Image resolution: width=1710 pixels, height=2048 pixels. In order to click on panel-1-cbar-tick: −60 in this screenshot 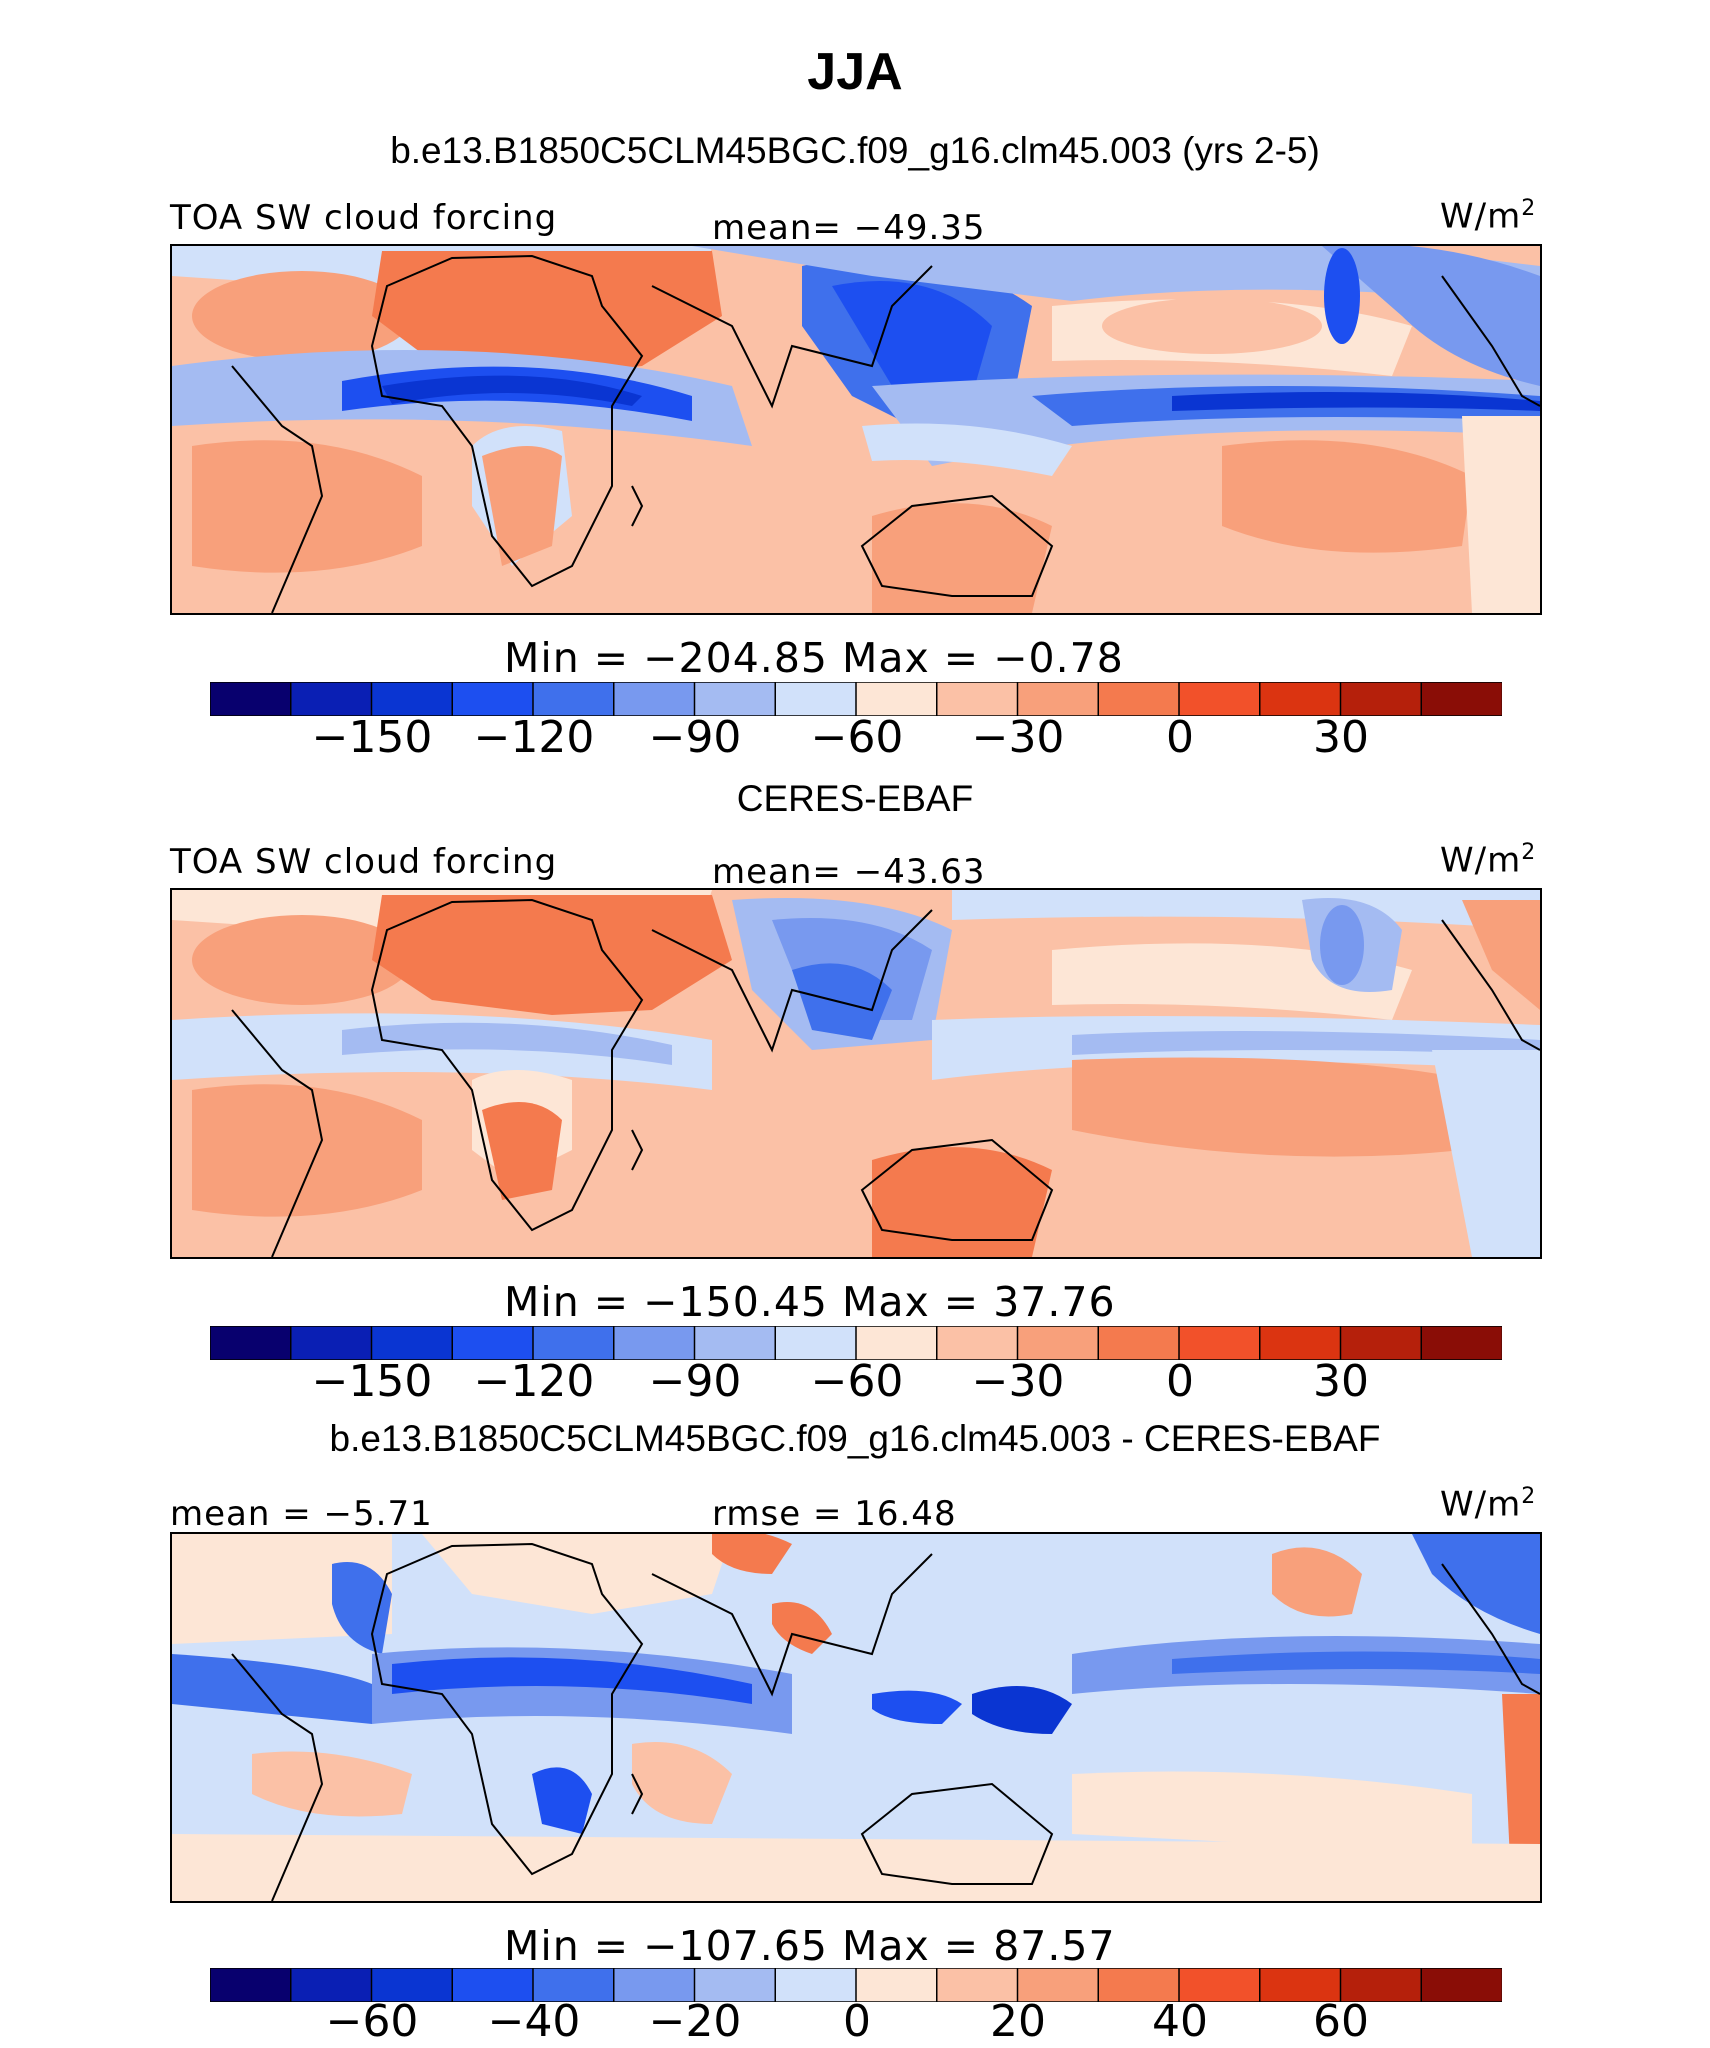, I will do `click(857, 737)`.